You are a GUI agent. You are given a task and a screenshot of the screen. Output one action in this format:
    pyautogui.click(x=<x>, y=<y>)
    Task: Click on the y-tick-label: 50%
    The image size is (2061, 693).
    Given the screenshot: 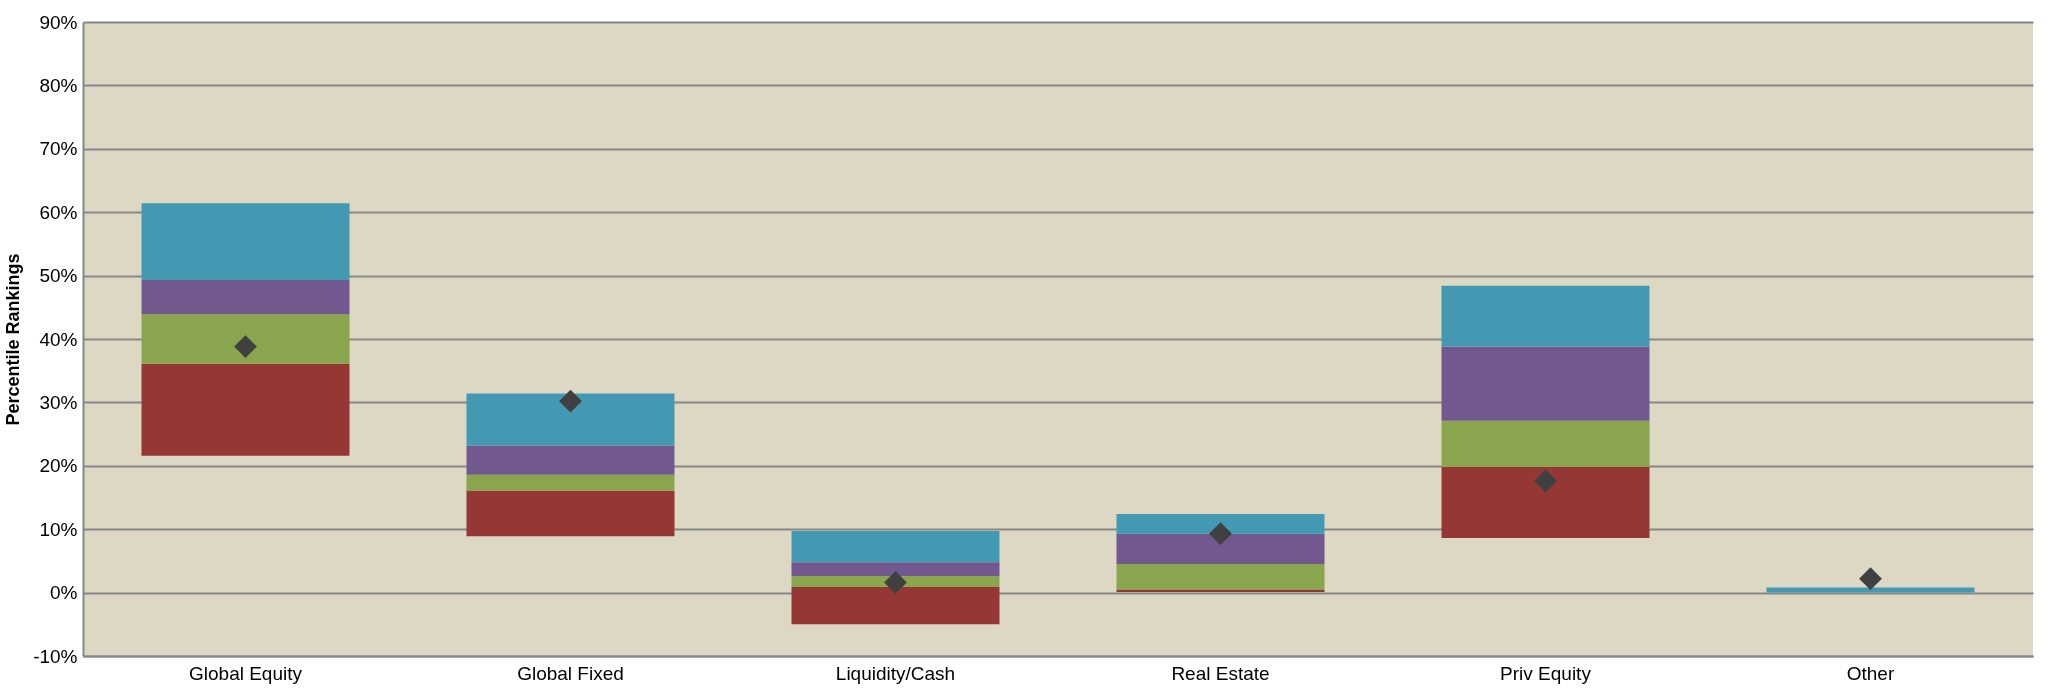 What is the action you would take?
    pyautogui.click(x=58, y=276)
    